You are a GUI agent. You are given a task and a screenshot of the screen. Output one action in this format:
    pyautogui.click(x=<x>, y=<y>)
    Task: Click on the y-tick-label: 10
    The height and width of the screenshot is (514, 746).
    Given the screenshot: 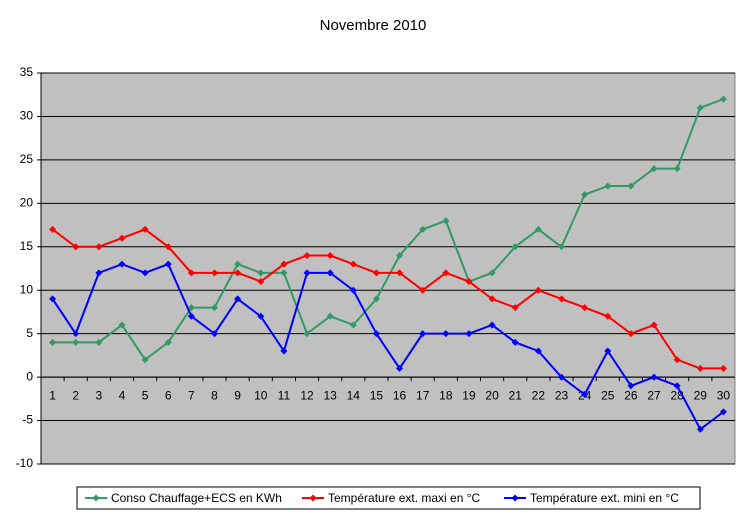 What is the action you would take?
    pyautogui.click(x=27, y=289)
    